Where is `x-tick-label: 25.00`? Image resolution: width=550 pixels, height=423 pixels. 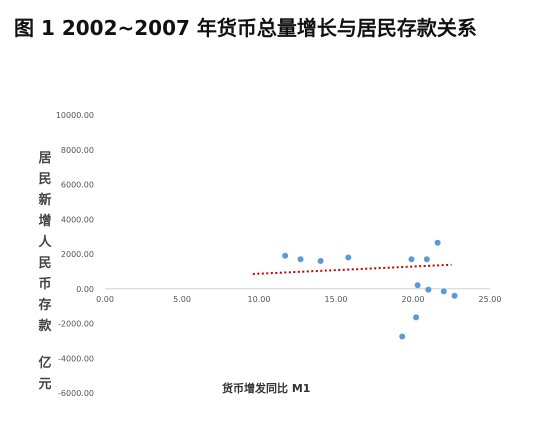 x-tick-label: 25.00 is located at coordinates (490, 299).